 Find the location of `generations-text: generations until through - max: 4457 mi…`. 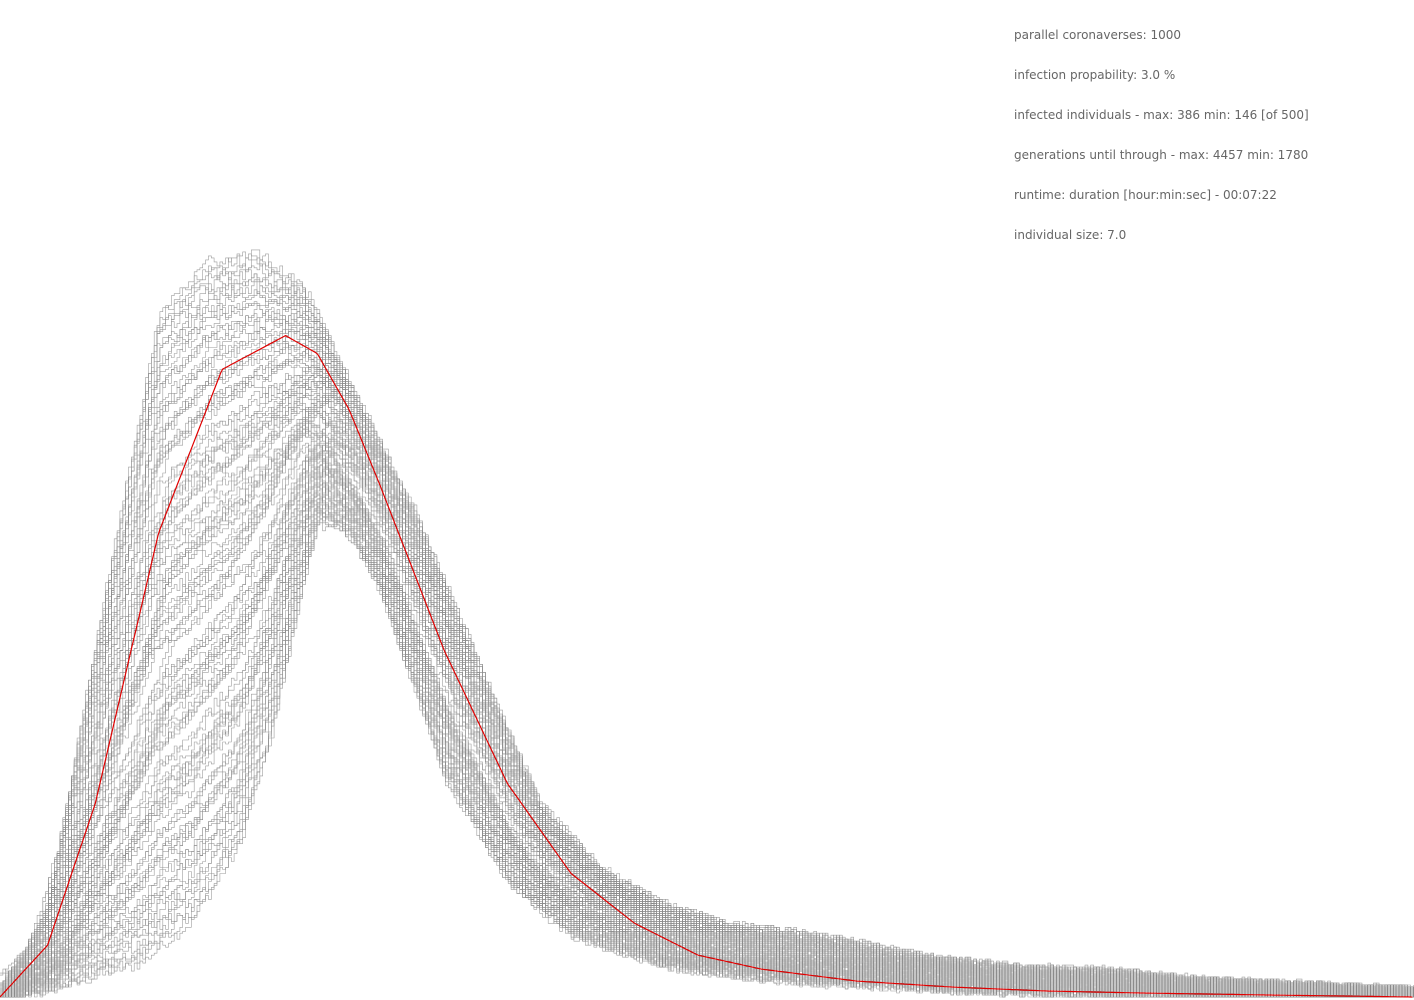

generations-text: generations until through - max: 4457 mi… is located at coordinates (1161, 155).